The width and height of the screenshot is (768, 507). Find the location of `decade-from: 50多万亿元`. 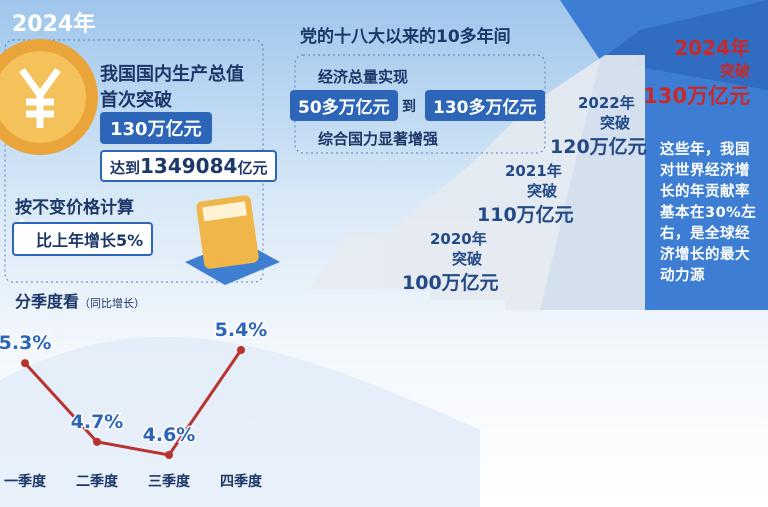

decade-from: 50多万亿元 is located at coordinates (344, 105).